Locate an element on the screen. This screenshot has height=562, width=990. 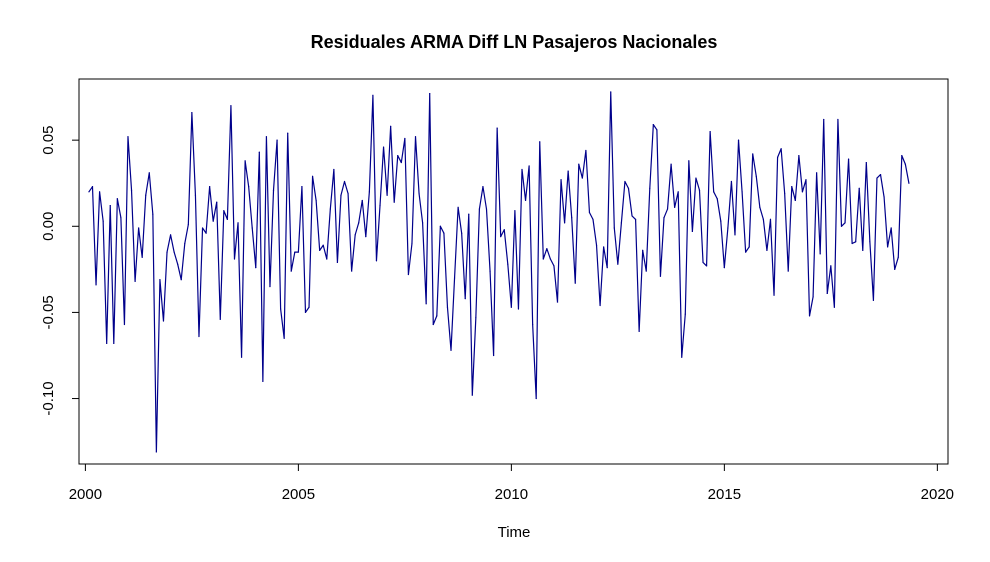
x-tick-label: 2000 is located at coordinates (85, 494).